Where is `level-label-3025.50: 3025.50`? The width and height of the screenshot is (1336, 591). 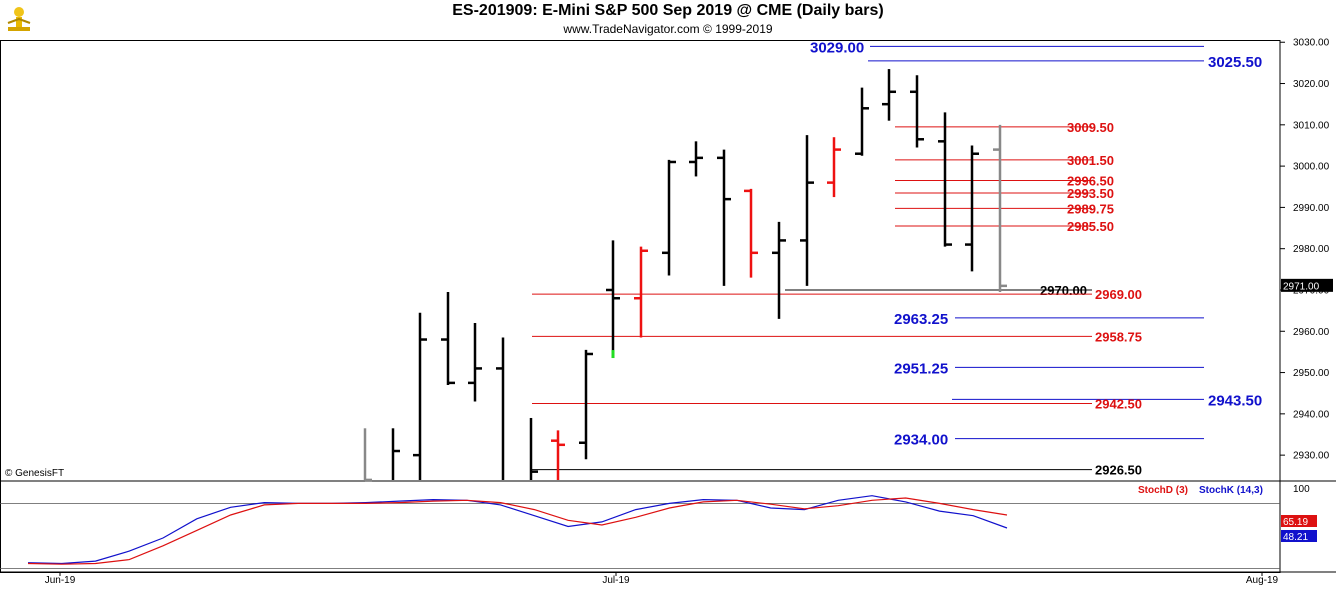 level-label-3025.50: 3025.50 is located at coordinates (1235, 62).